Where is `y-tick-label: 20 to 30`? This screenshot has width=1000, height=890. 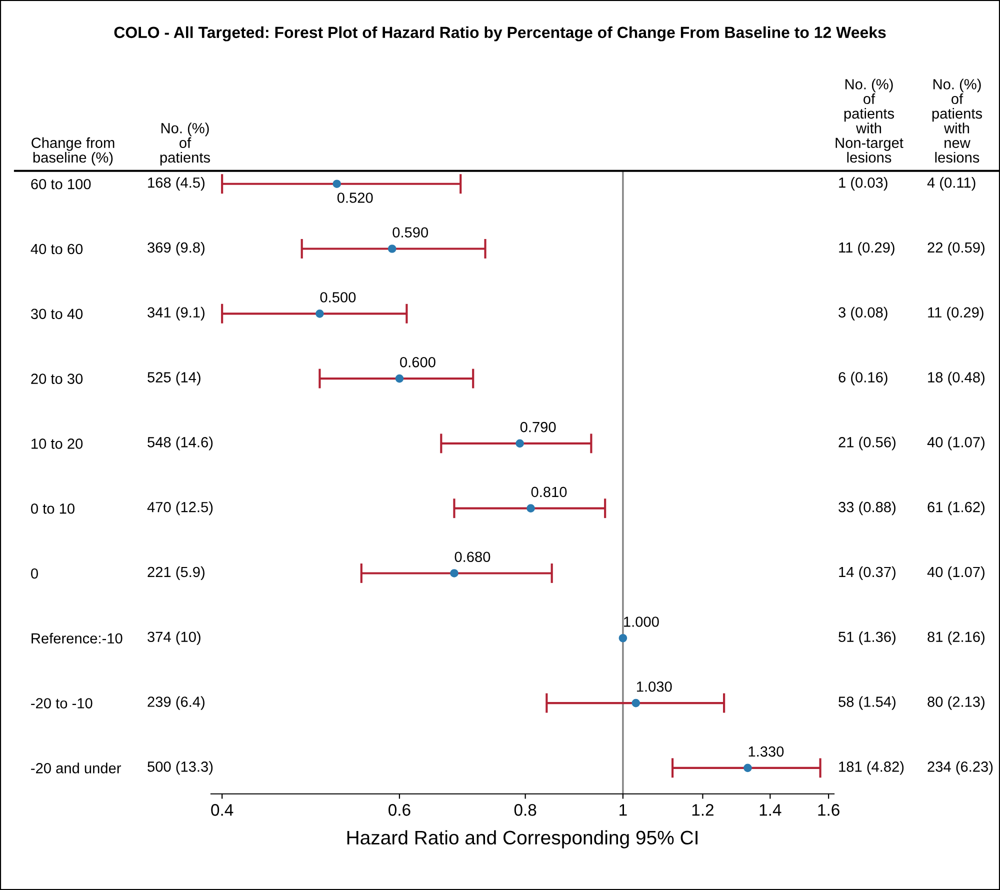
y-tick-label: 20 to 30 is located at coordinates (57, 379).